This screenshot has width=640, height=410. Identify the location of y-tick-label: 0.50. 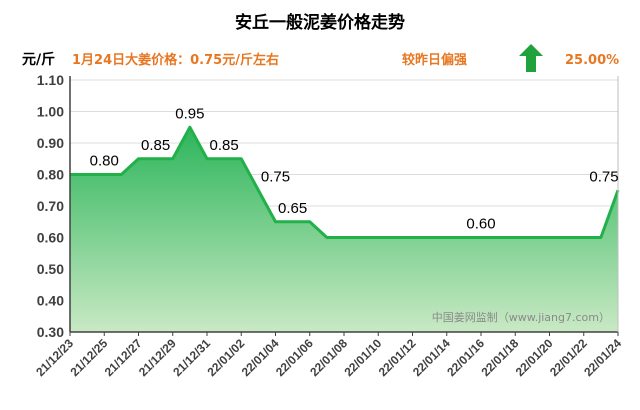
(50, 269).